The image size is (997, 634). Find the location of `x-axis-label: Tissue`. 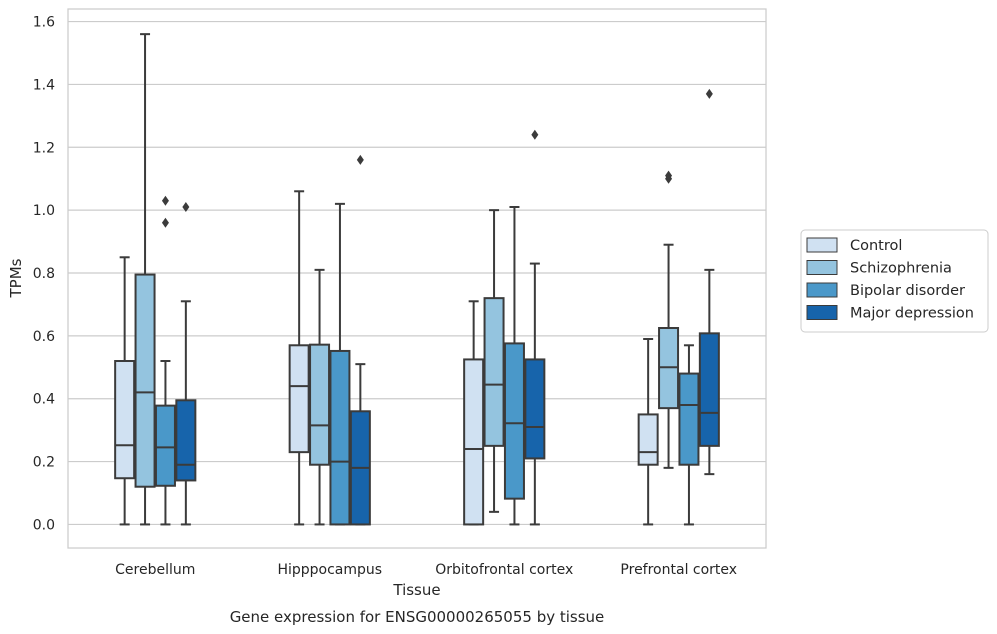

x-axis-label: Tissue is located at coordinates (416, 590).